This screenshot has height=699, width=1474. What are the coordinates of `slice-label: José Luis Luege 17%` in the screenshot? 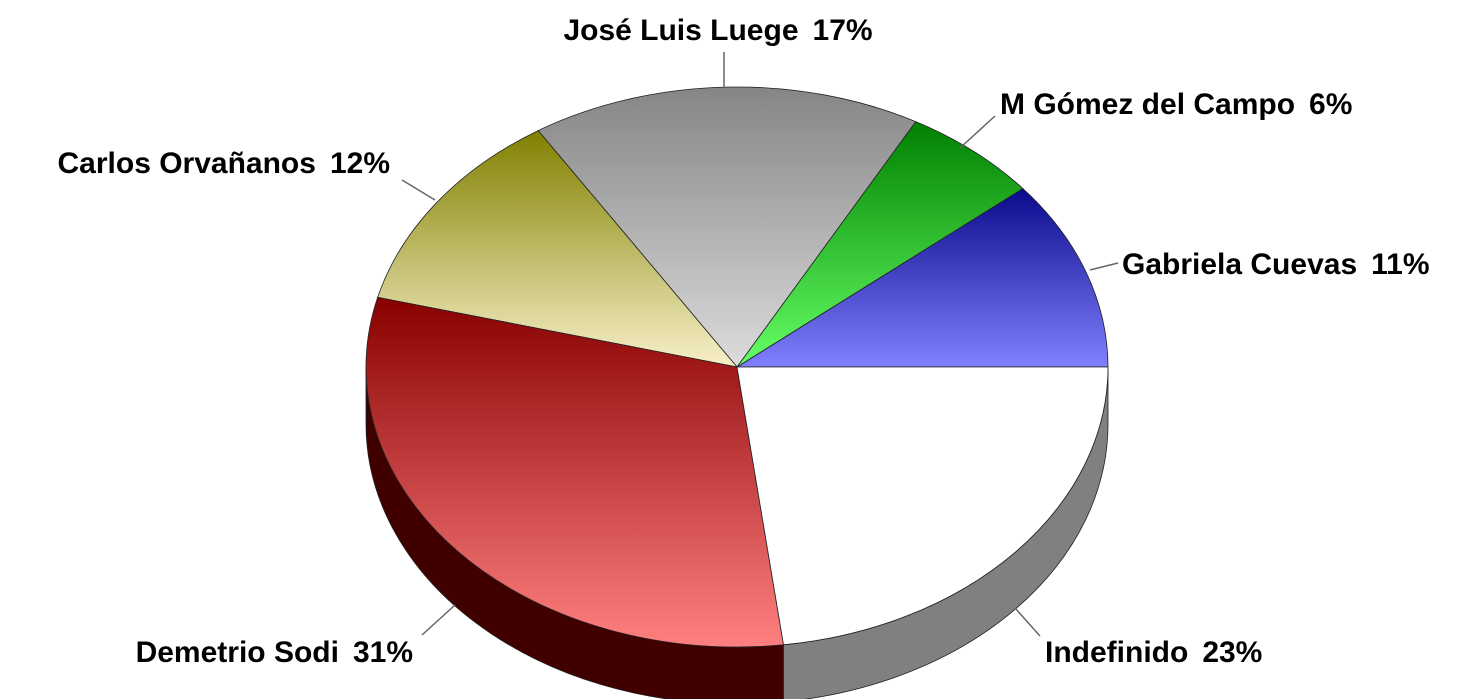 It's located at (717, 30).